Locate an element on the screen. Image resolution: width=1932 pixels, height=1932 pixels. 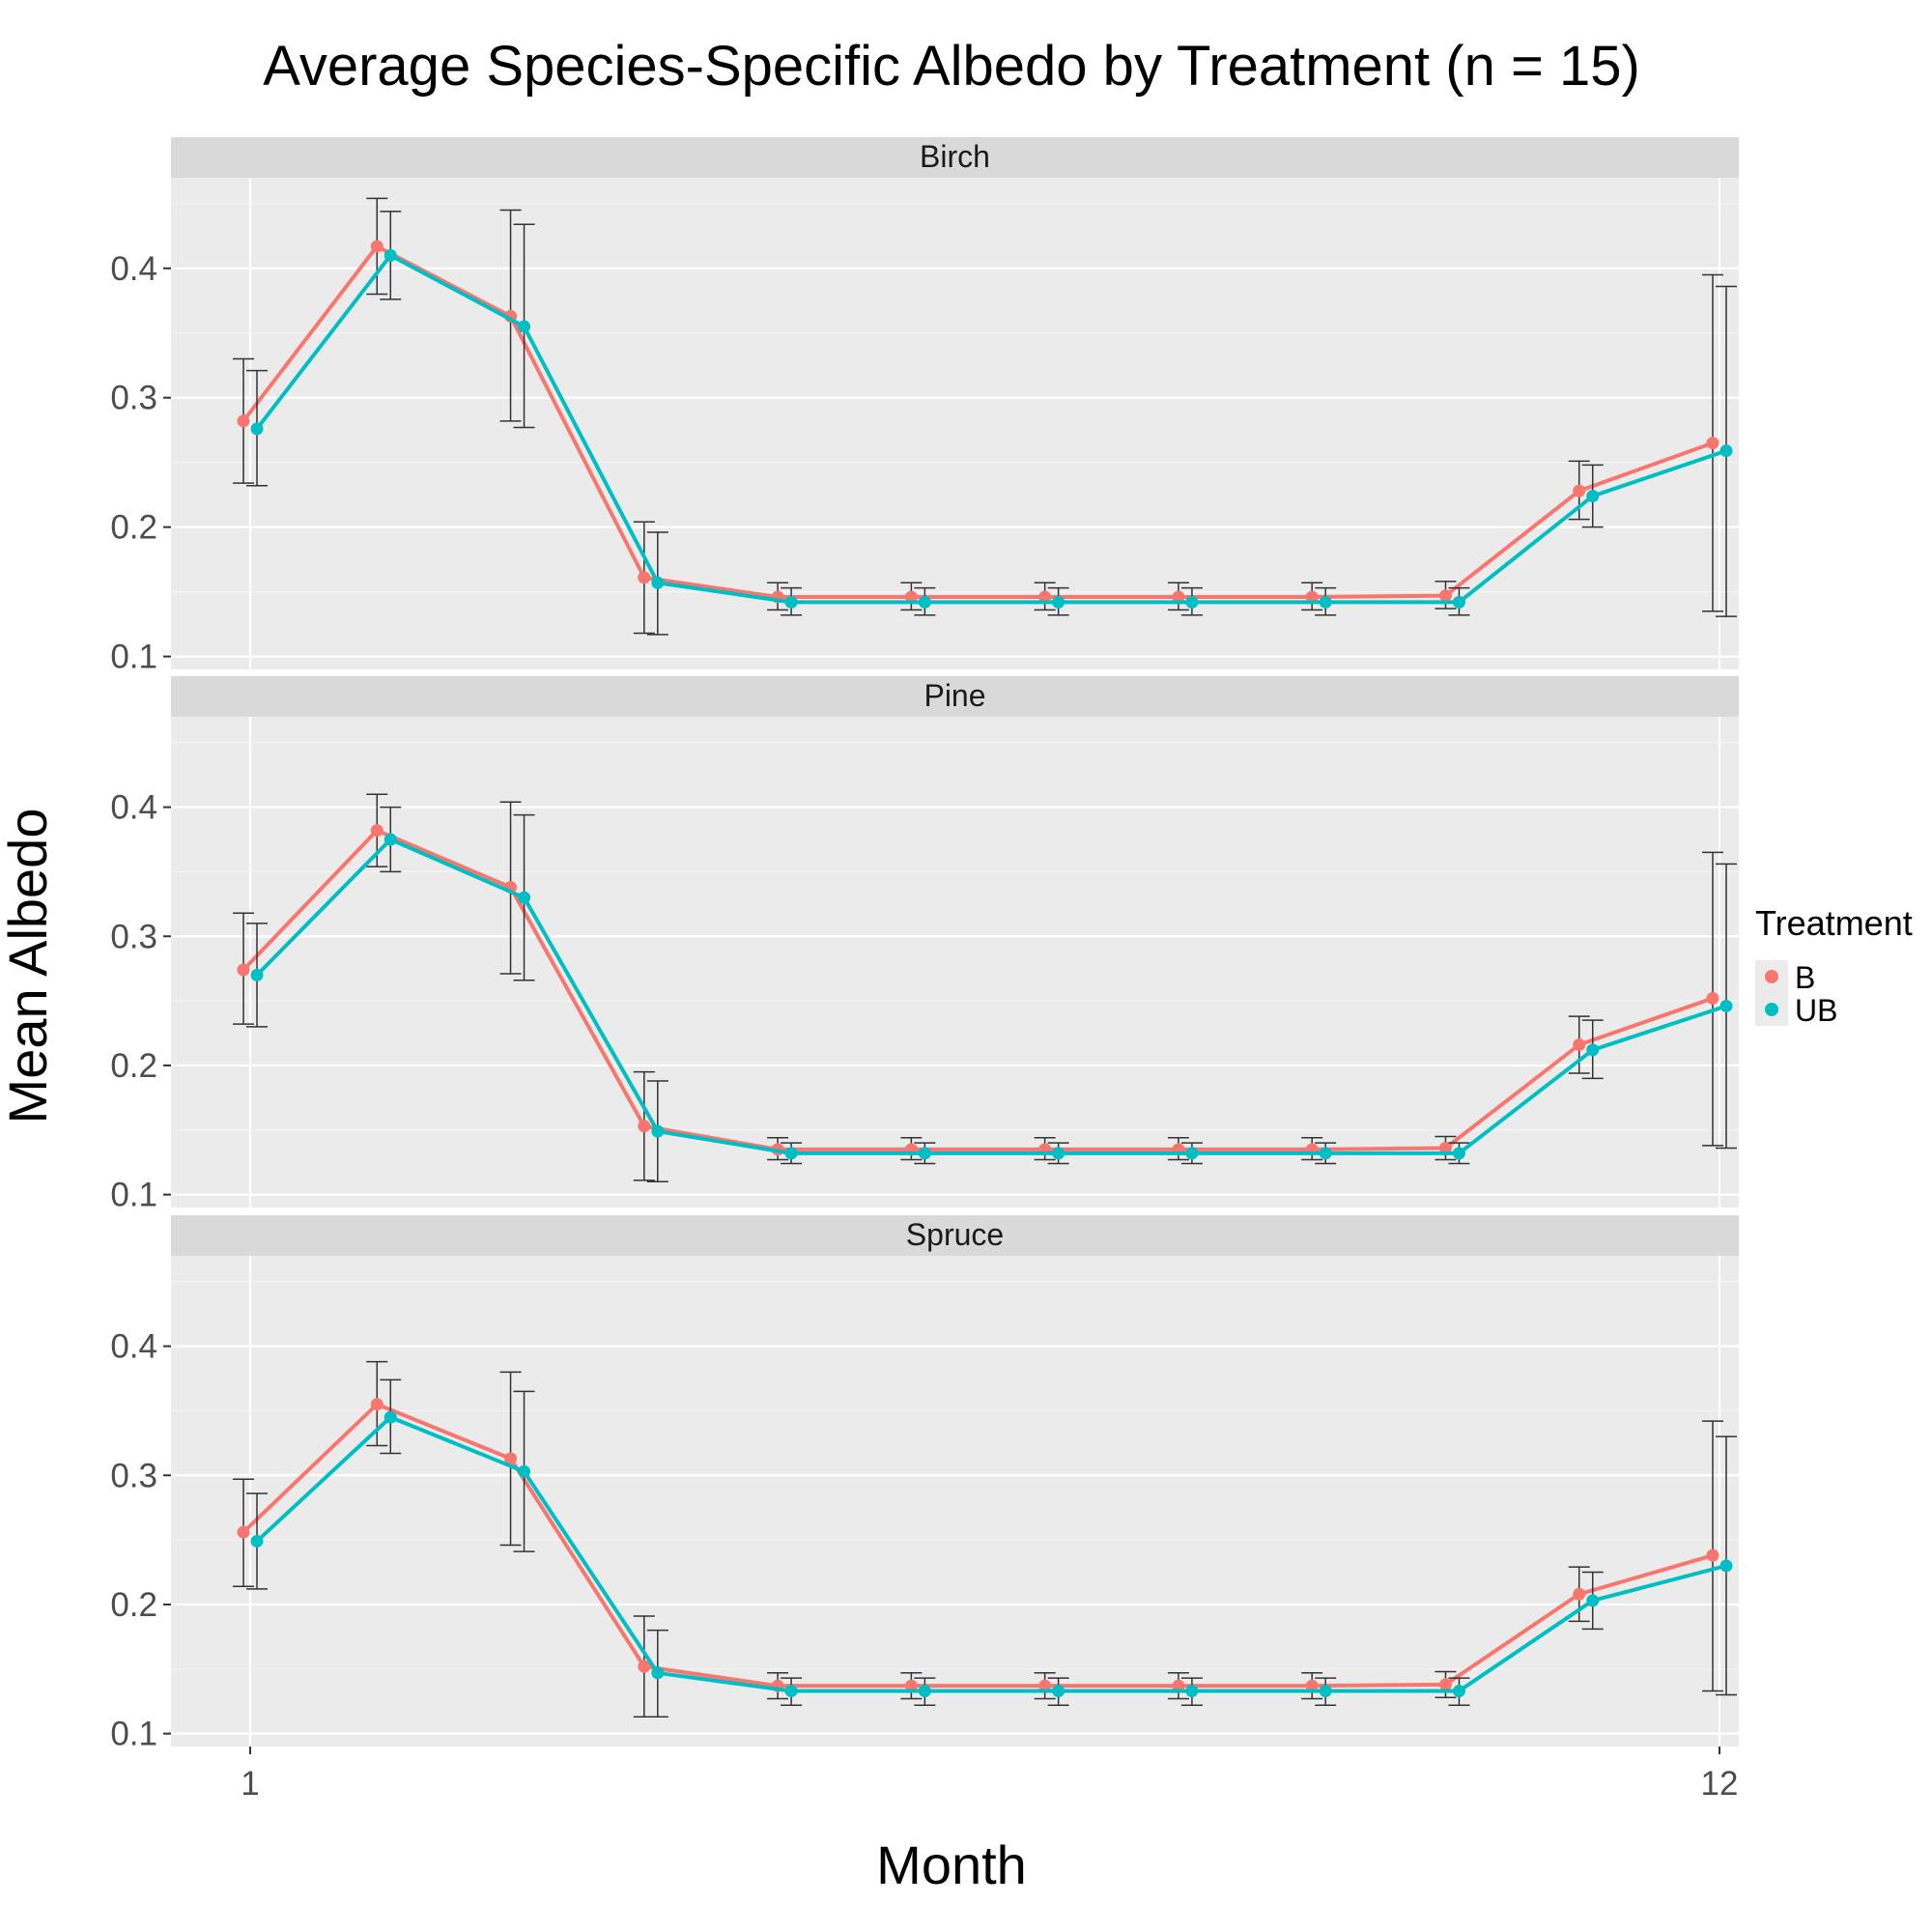
legend-label: UB is located at coordinates (1816, 1011).